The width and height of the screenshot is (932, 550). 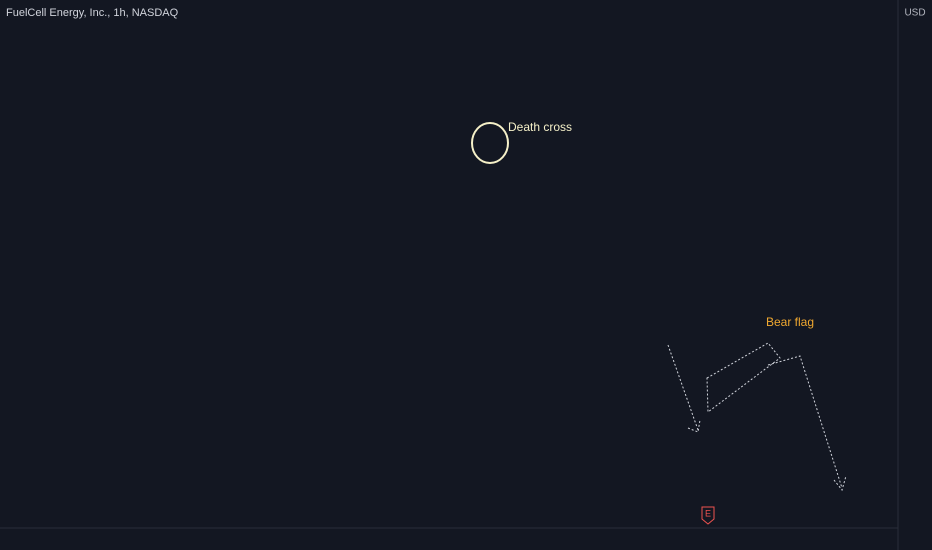 I want to click on earnings-label: E, so click(x=708, y=513).